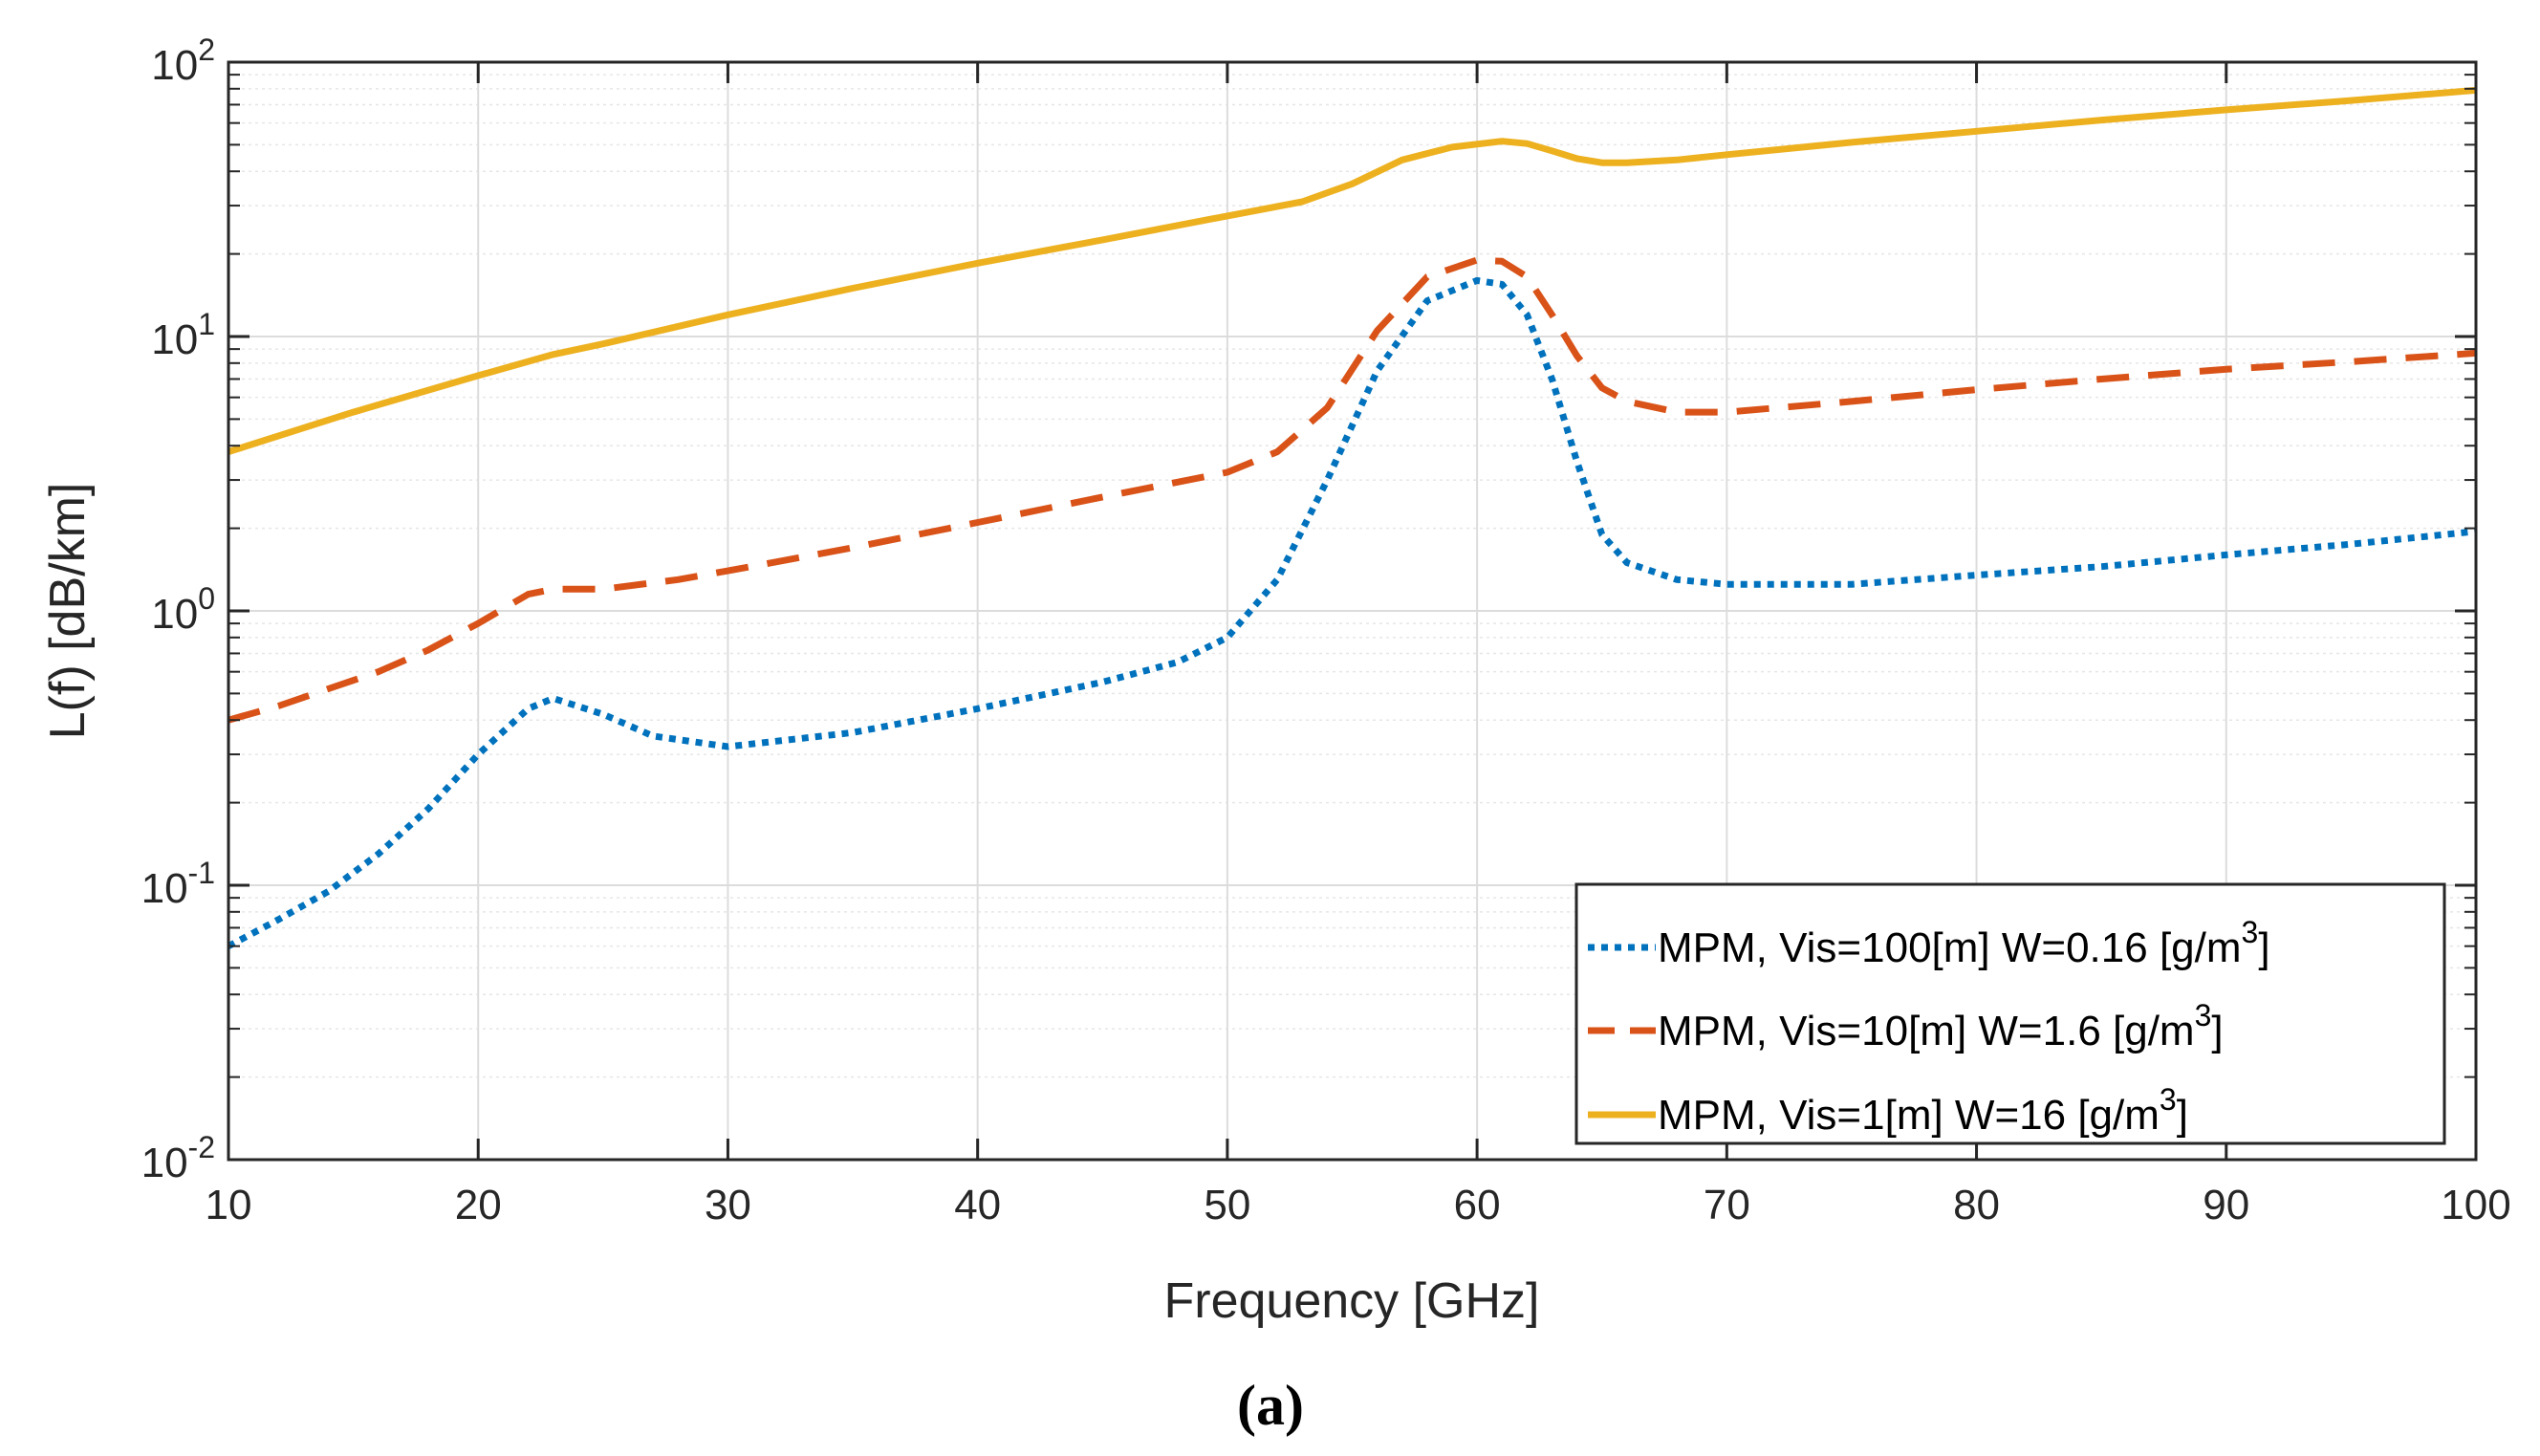  I want to click on x-tick-label: 40, so click(977, 1205).